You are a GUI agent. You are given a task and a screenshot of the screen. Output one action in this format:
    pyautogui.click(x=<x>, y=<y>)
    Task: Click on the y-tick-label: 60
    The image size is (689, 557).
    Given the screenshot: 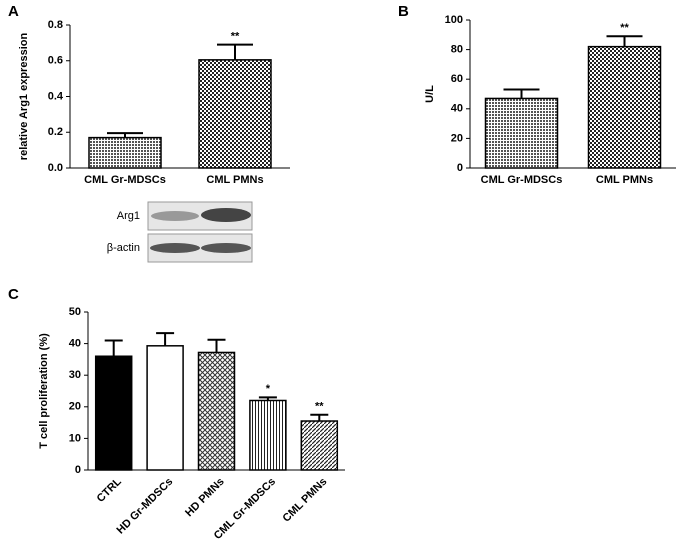 What is the action you would take?
    pyautogui.click(x=457, y=79)
    